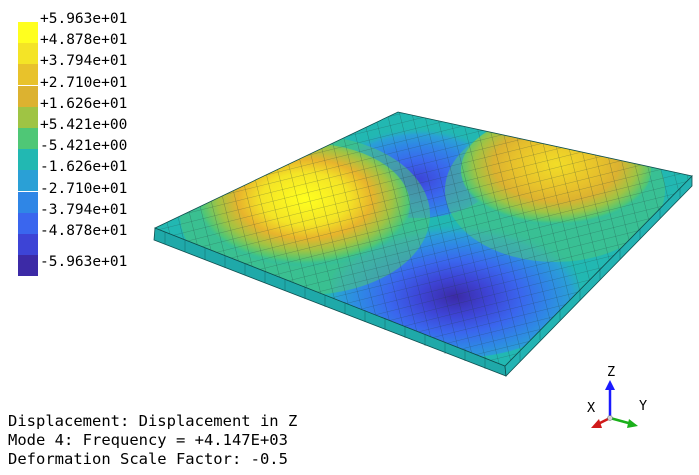 The width and height of the screenshot is (699, 475). What do you see at coordinates (84, 209) in the screenshot?
I see `legend-value-label: -3.794e+01` at bounding box center [84, 209].